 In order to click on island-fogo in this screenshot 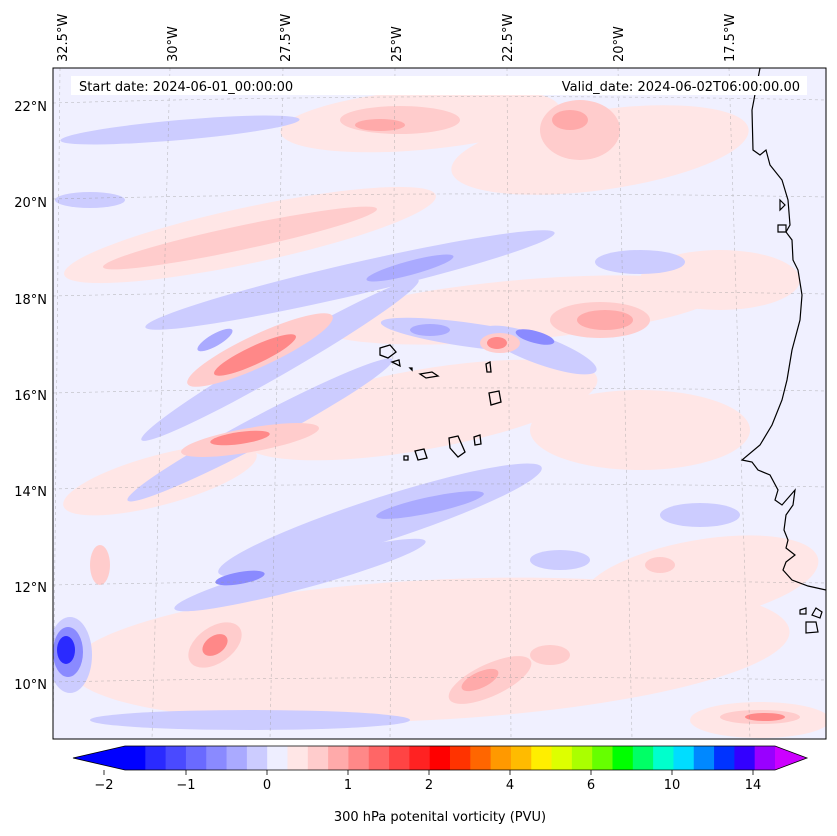, I will do `click(421, 454)`.